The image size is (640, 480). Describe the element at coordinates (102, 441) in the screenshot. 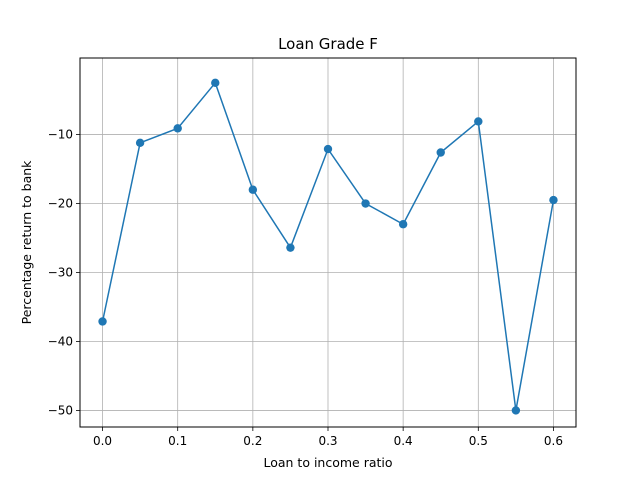

I see `x-tick-label: 0.0` at that location.